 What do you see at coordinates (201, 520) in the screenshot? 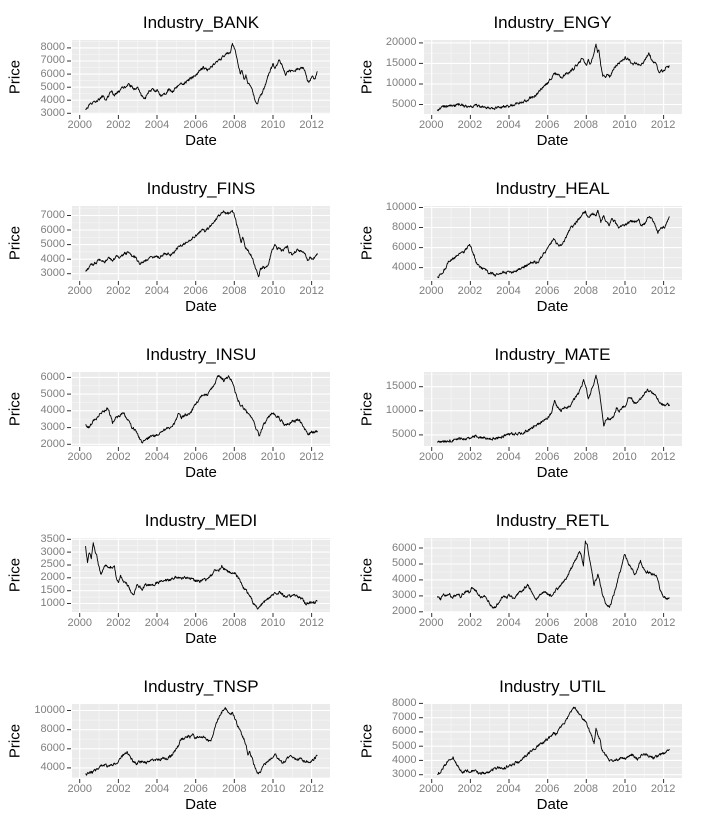
I see `chart-title: Industry_MEDI` at bounding box center [201, 520].